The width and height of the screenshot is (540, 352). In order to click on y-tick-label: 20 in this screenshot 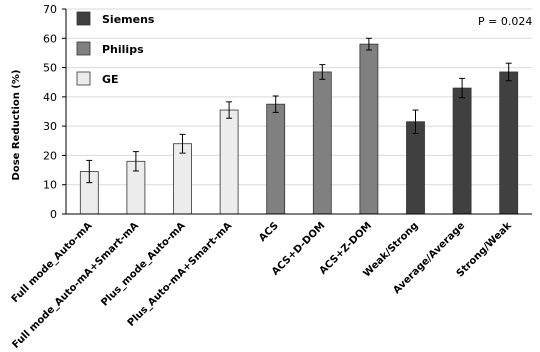, I will do `click(50, 155)`.